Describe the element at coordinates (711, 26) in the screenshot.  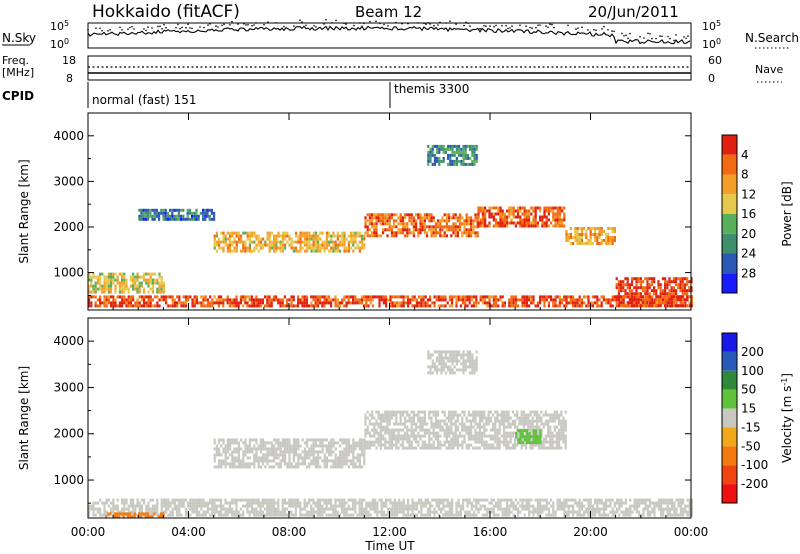
I see `nsky-tick-1e5-right: 105` at that location.